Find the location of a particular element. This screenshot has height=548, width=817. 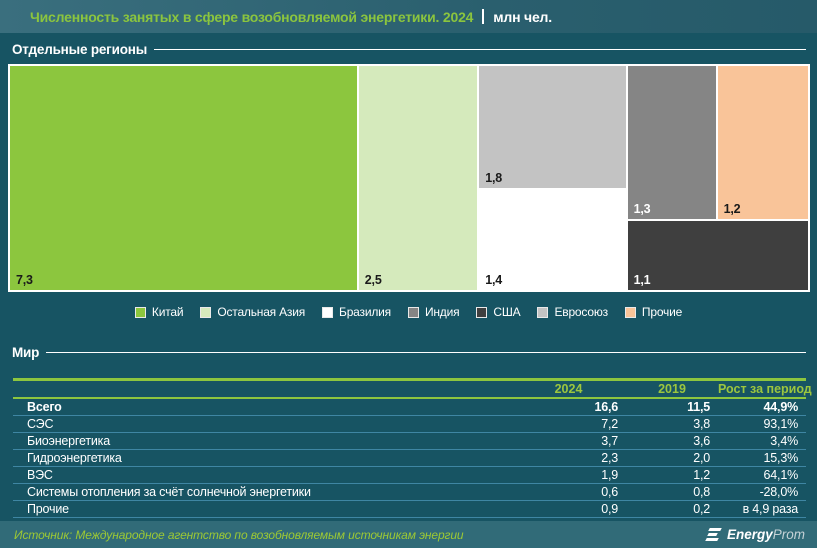

row-value-growth: 44,9% is located at coordinates (781, 407).